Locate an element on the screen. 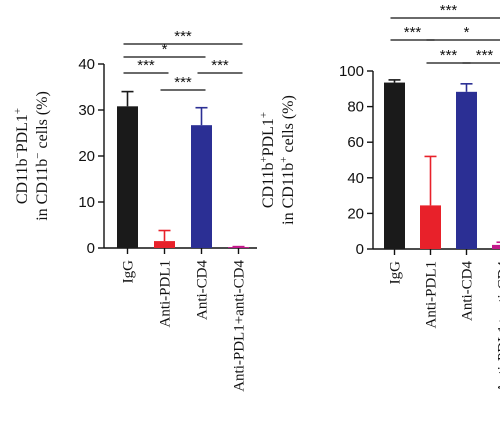 The height and width of the screenshot is (433, 500). y-tick-label: 60 is located at coordinates (355, 142).